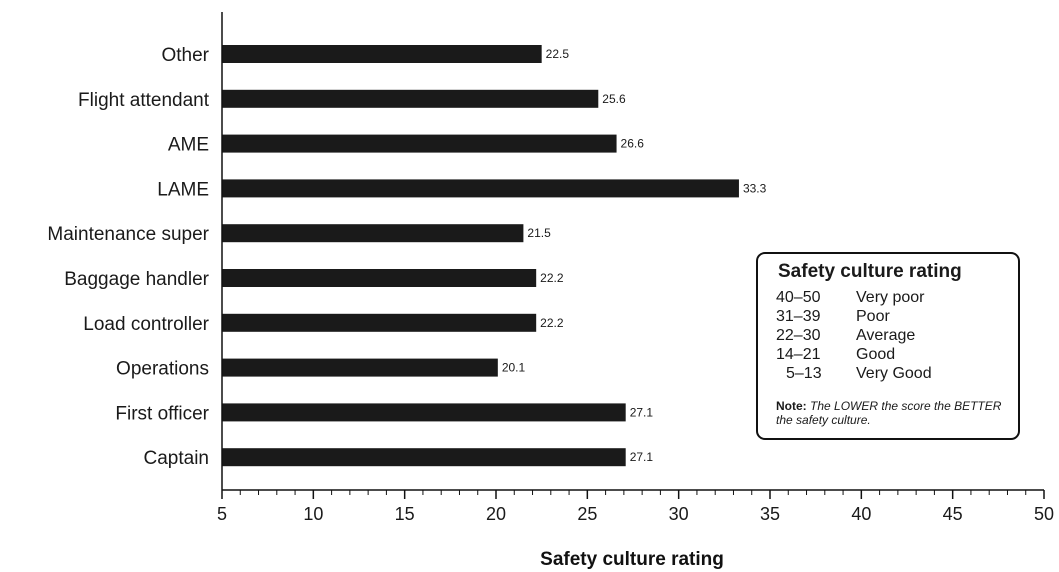 The width and height of the screenshot is (1059, 572). Describe the element at coordinates (755, 188) in the screenshot. I see `value-label: 33.3` at that location.